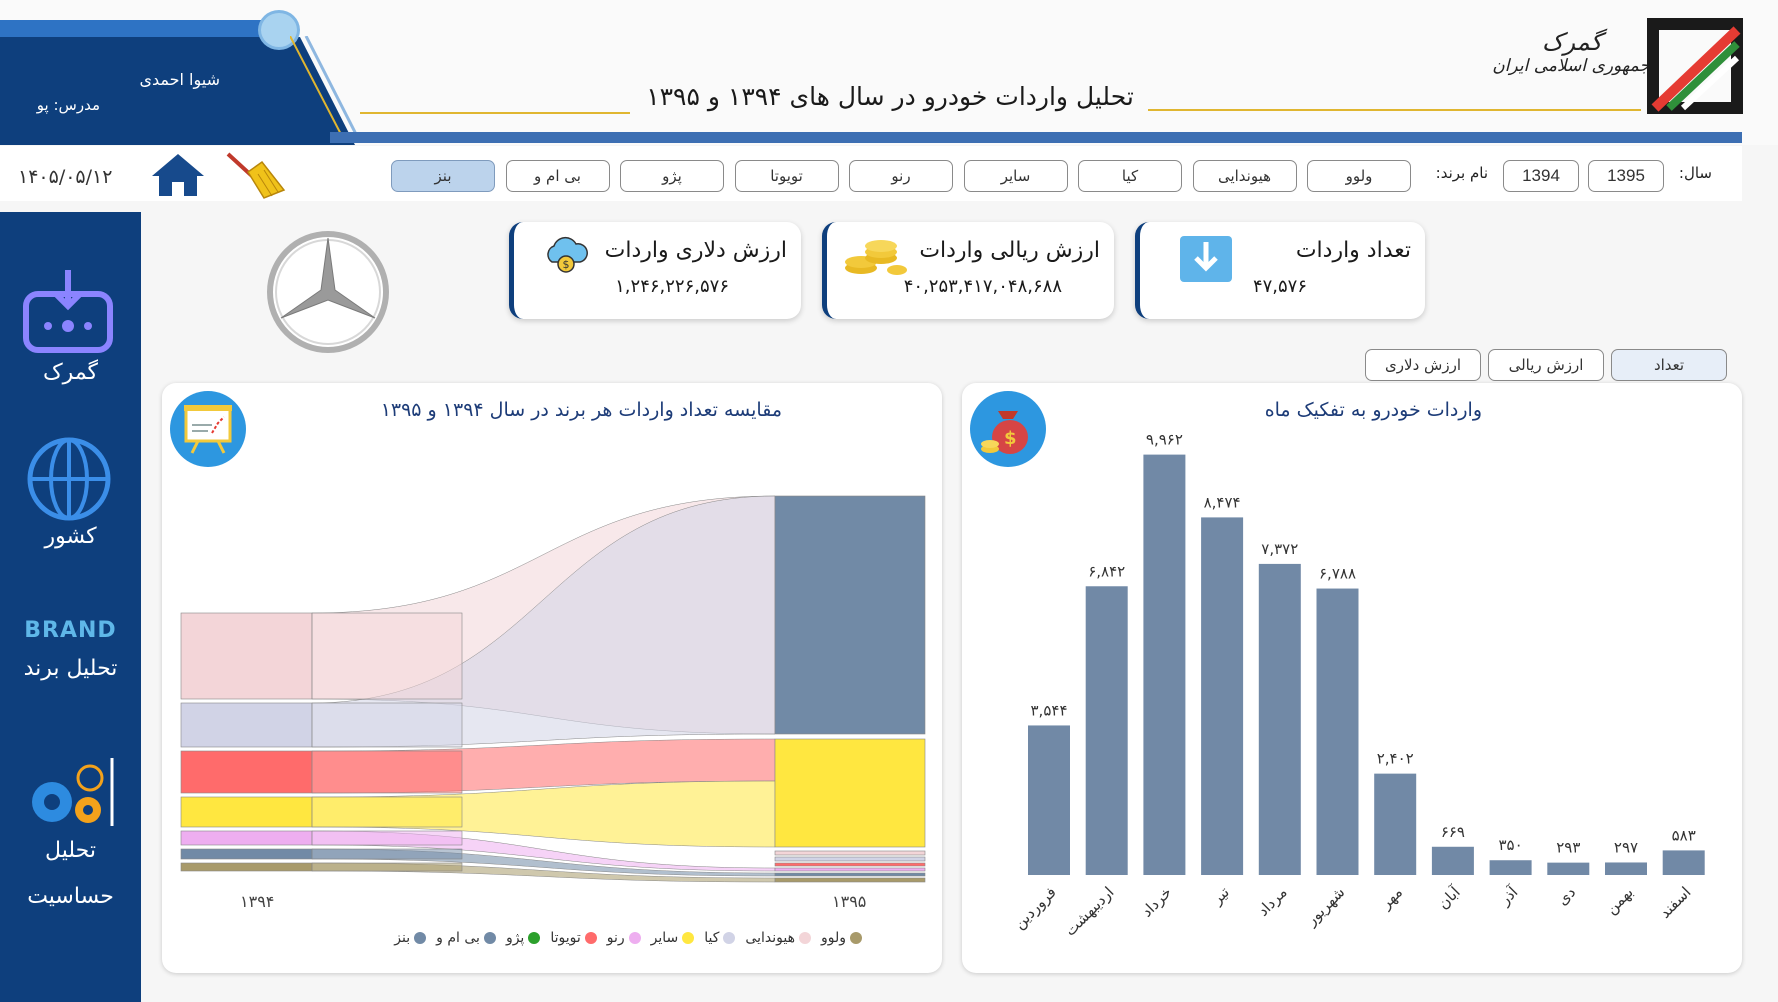 This screenshot has width=1778, height=1002. Describe the element at coordinates (876, 257) in the screenshot. I see `coins-icon` at that location.